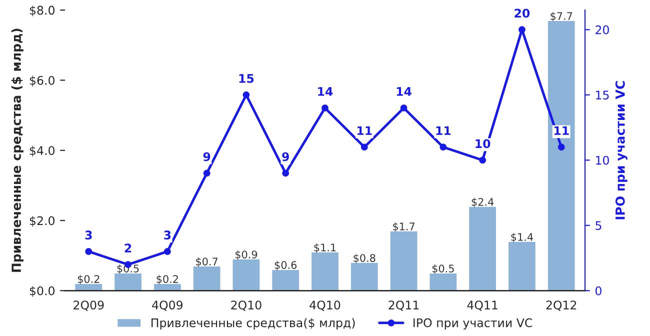 The image size is (650, 336). Describe the element at coordinates (42, 81) in the screenshot. I see `y-tick-label: $6.0` at that location.